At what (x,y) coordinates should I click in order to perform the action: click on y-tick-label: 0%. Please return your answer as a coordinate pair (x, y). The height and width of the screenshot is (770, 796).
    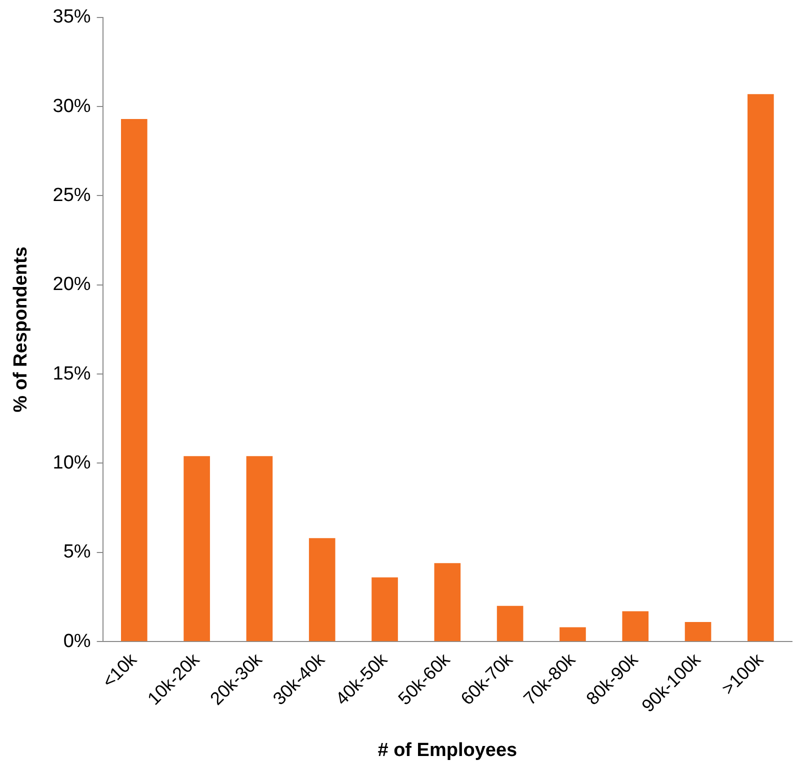
    Looking at the image, I should click on (77, 641).